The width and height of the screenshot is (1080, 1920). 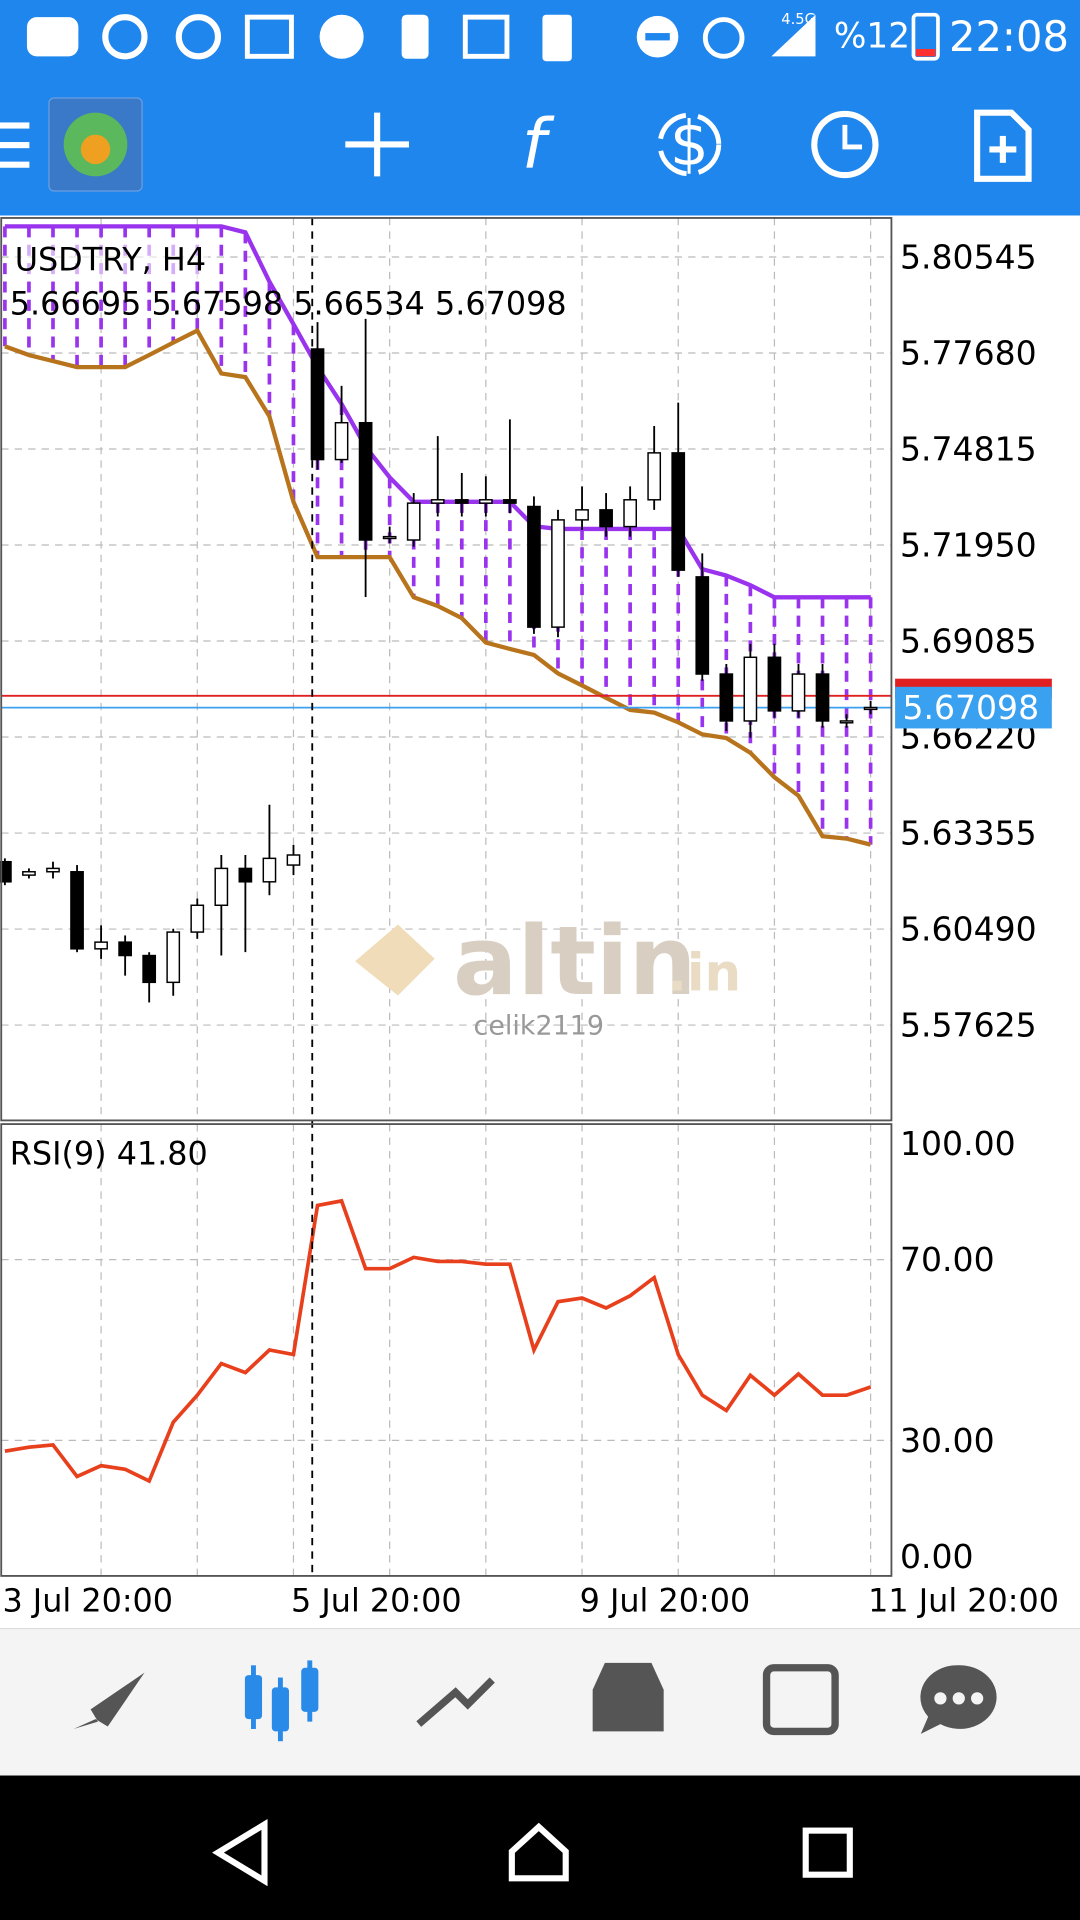 I want to click on gallery-icon, so click(x=269, y=36).